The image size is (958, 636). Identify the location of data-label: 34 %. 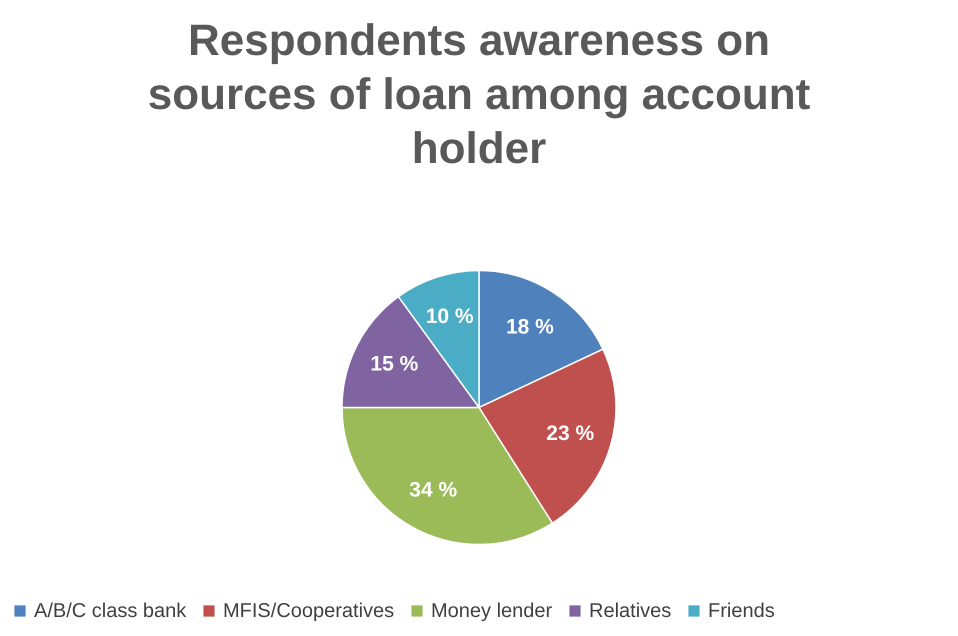
(433, 490).